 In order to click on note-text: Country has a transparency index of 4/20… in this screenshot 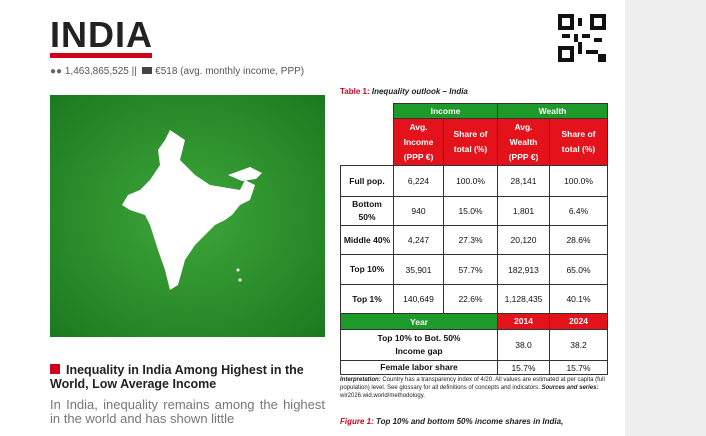, I will do `click(472, 384)`.